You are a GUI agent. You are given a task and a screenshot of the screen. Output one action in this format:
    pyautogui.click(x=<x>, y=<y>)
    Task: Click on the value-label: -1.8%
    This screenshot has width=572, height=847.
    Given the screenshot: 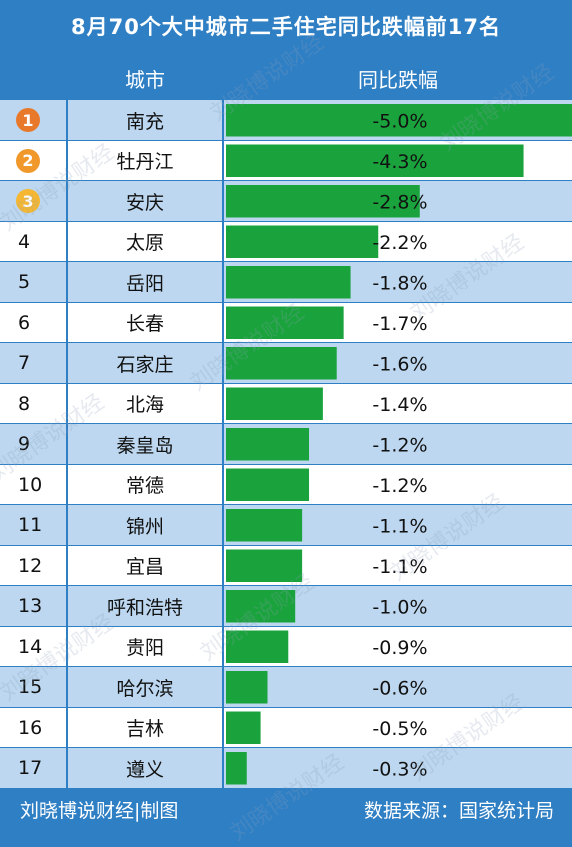 What is the action you would take?
    pyautogui.click(x=399, y=283)
    